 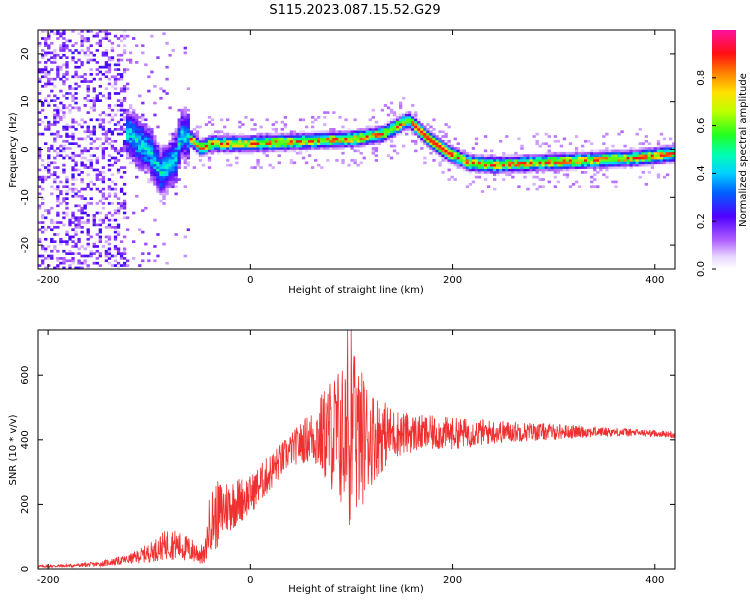 What do you see at coordinates (701, 78) in the screenshot?
I see `colorbar-tick-label: 0.8` at bounding box center [701, 78].